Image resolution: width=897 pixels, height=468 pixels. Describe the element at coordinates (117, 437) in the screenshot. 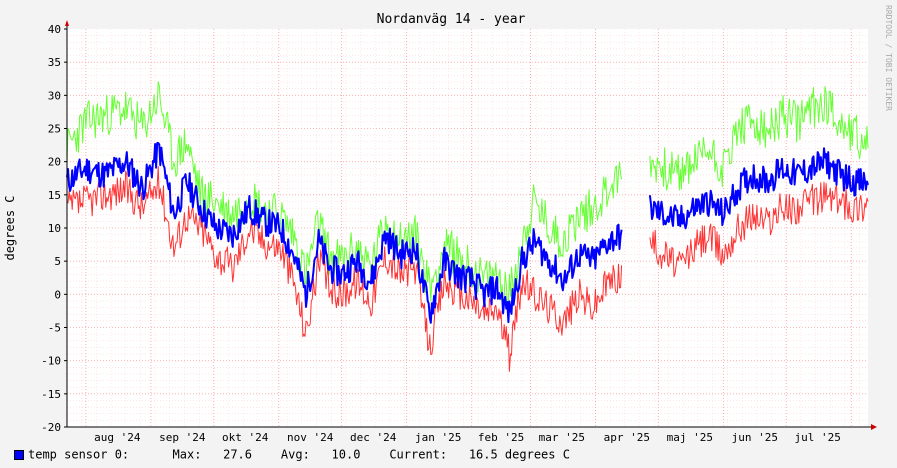

I see `x-tick-label: aug '24` at that location.